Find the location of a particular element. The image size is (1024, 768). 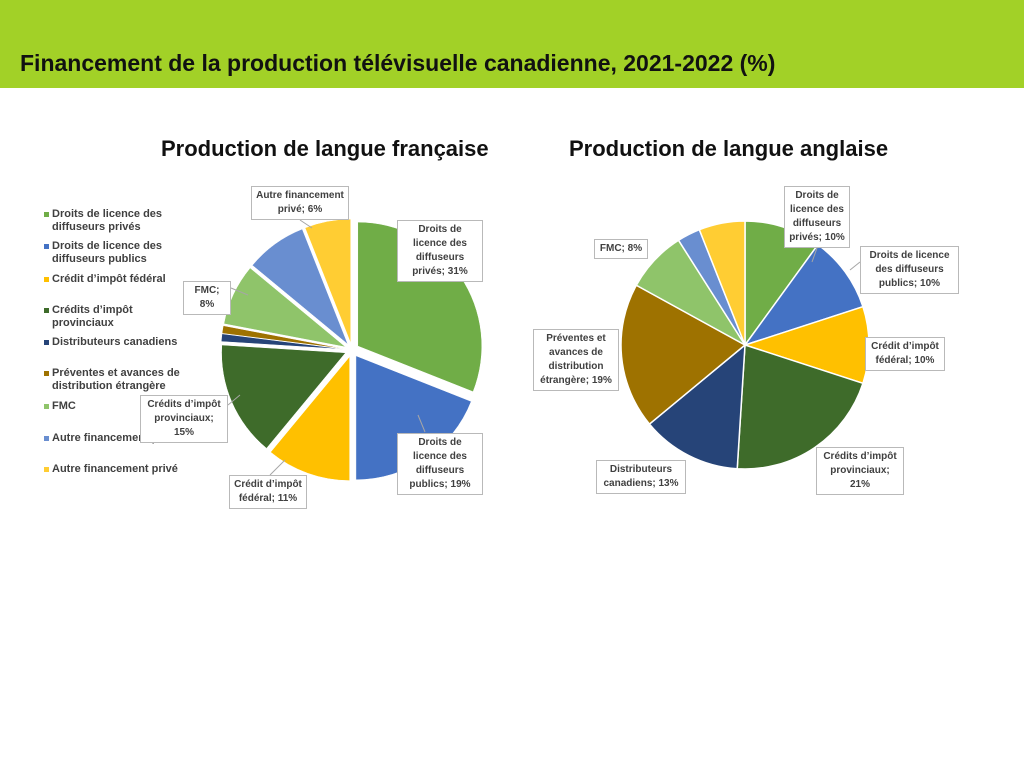

pie-en-slice-provinciaux is located at coordinates (800, 406).